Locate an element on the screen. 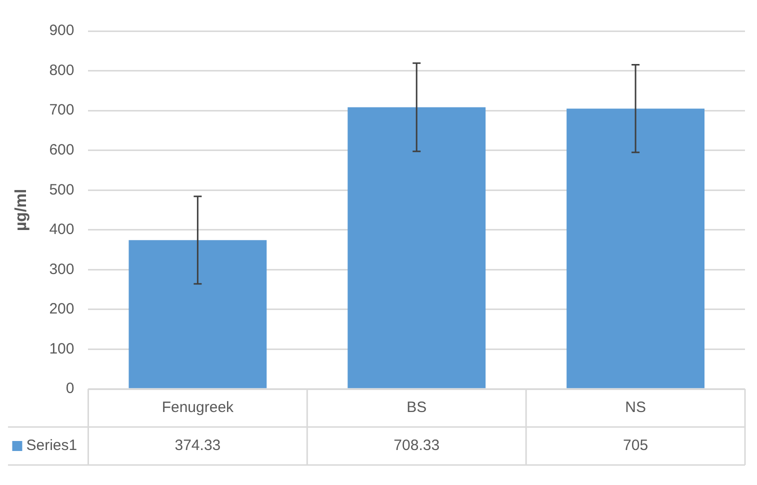 The image size is (757, 485). y-tick-label: 800 is located at coordinates (61, 70).